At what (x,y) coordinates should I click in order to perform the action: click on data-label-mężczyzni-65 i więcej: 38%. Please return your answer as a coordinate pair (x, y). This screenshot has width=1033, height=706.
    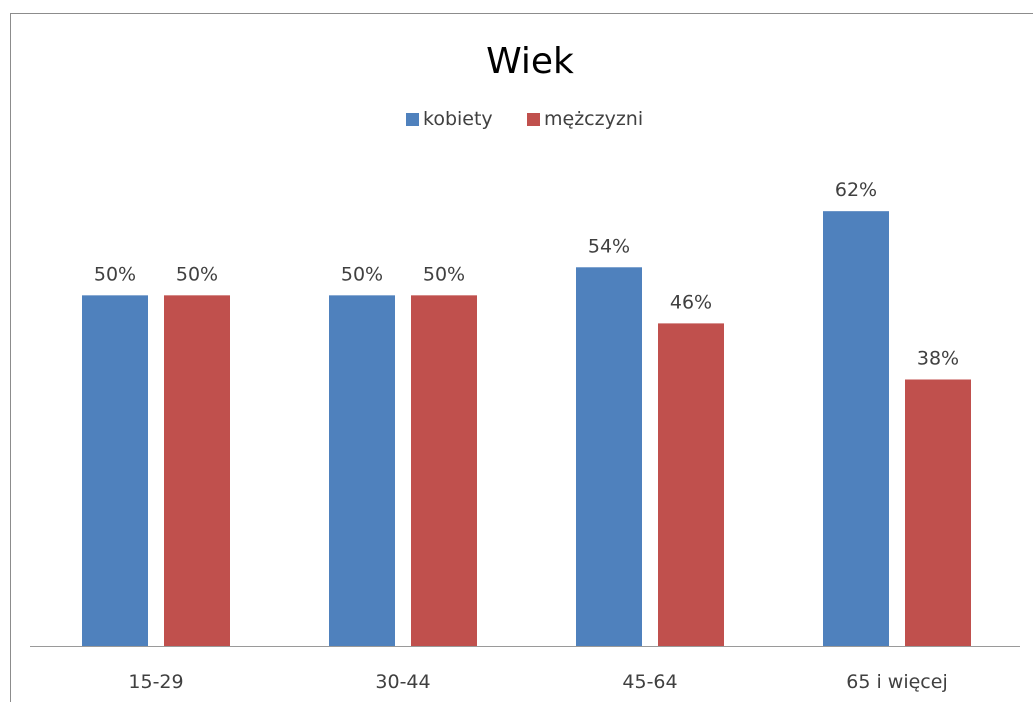
    Looking at the image, I should click on (938, 358).